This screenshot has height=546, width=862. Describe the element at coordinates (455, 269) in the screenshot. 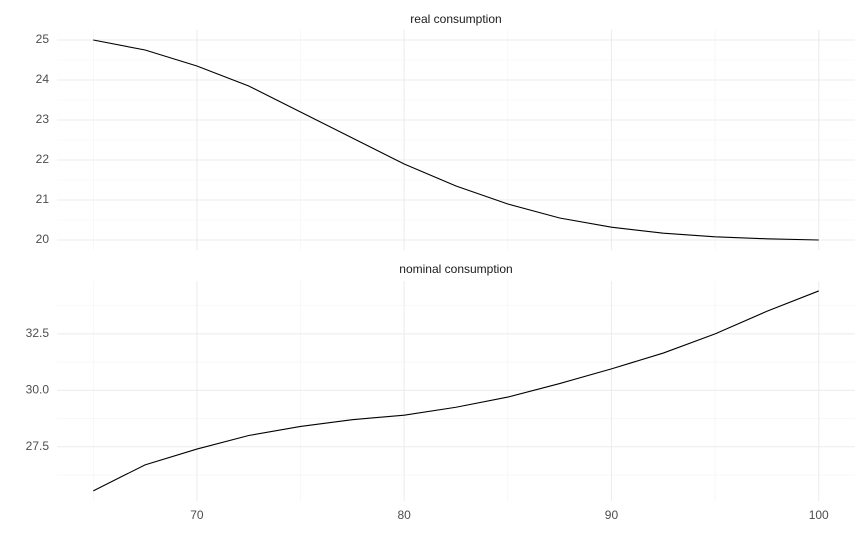

I see `panel-title: nominal consumption` at that location.